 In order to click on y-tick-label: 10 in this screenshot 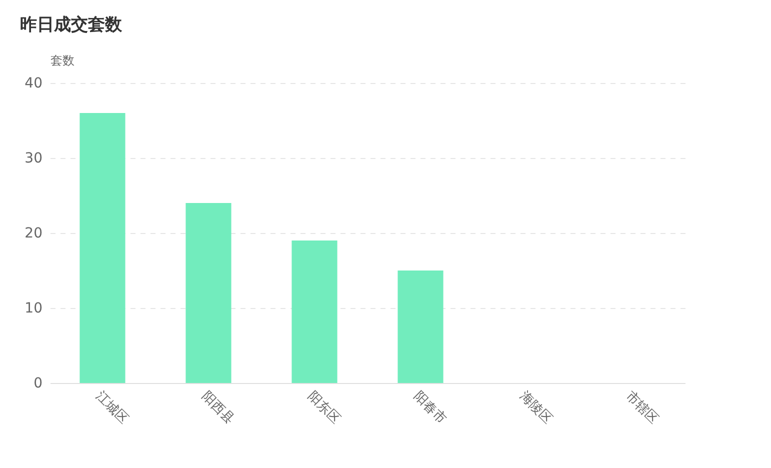, I will do `click(33, 308)`.